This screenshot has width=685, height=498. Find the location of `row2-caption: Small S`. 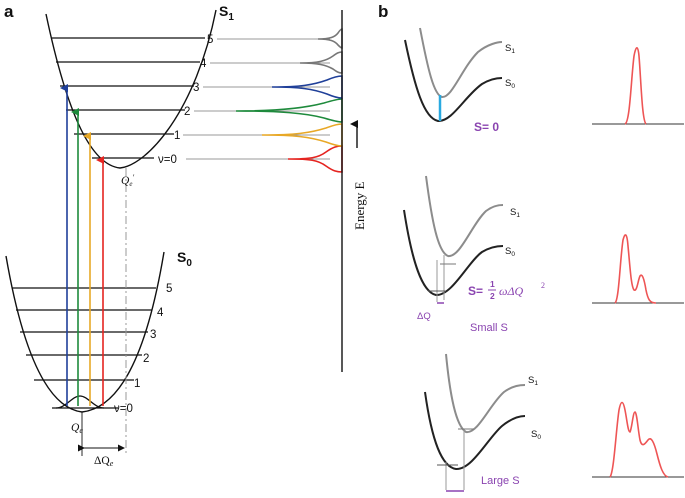

row2-caption: Small S is located at coordinates (489, 328).